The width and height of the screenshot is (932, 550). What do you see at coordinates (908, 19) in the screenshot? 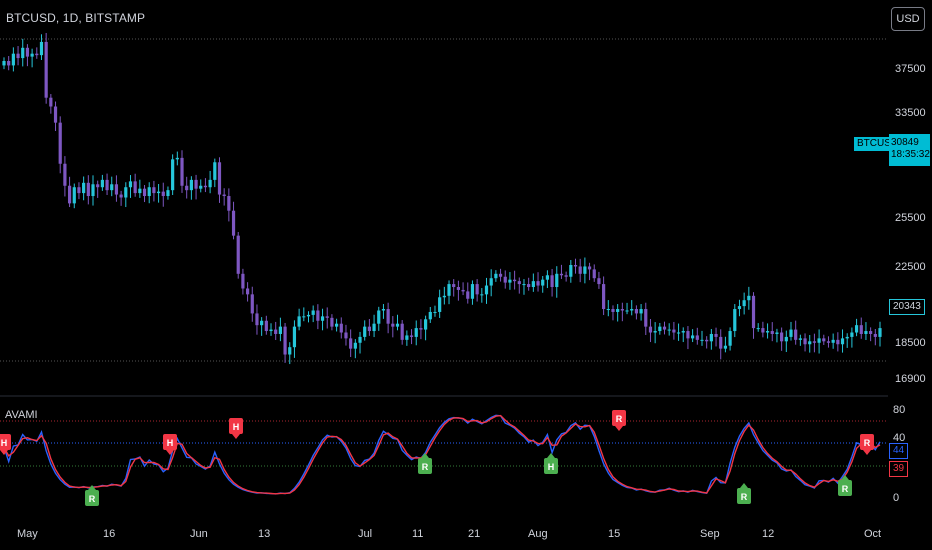
I see `currency-button: USD` at bounding box center [908, 19].